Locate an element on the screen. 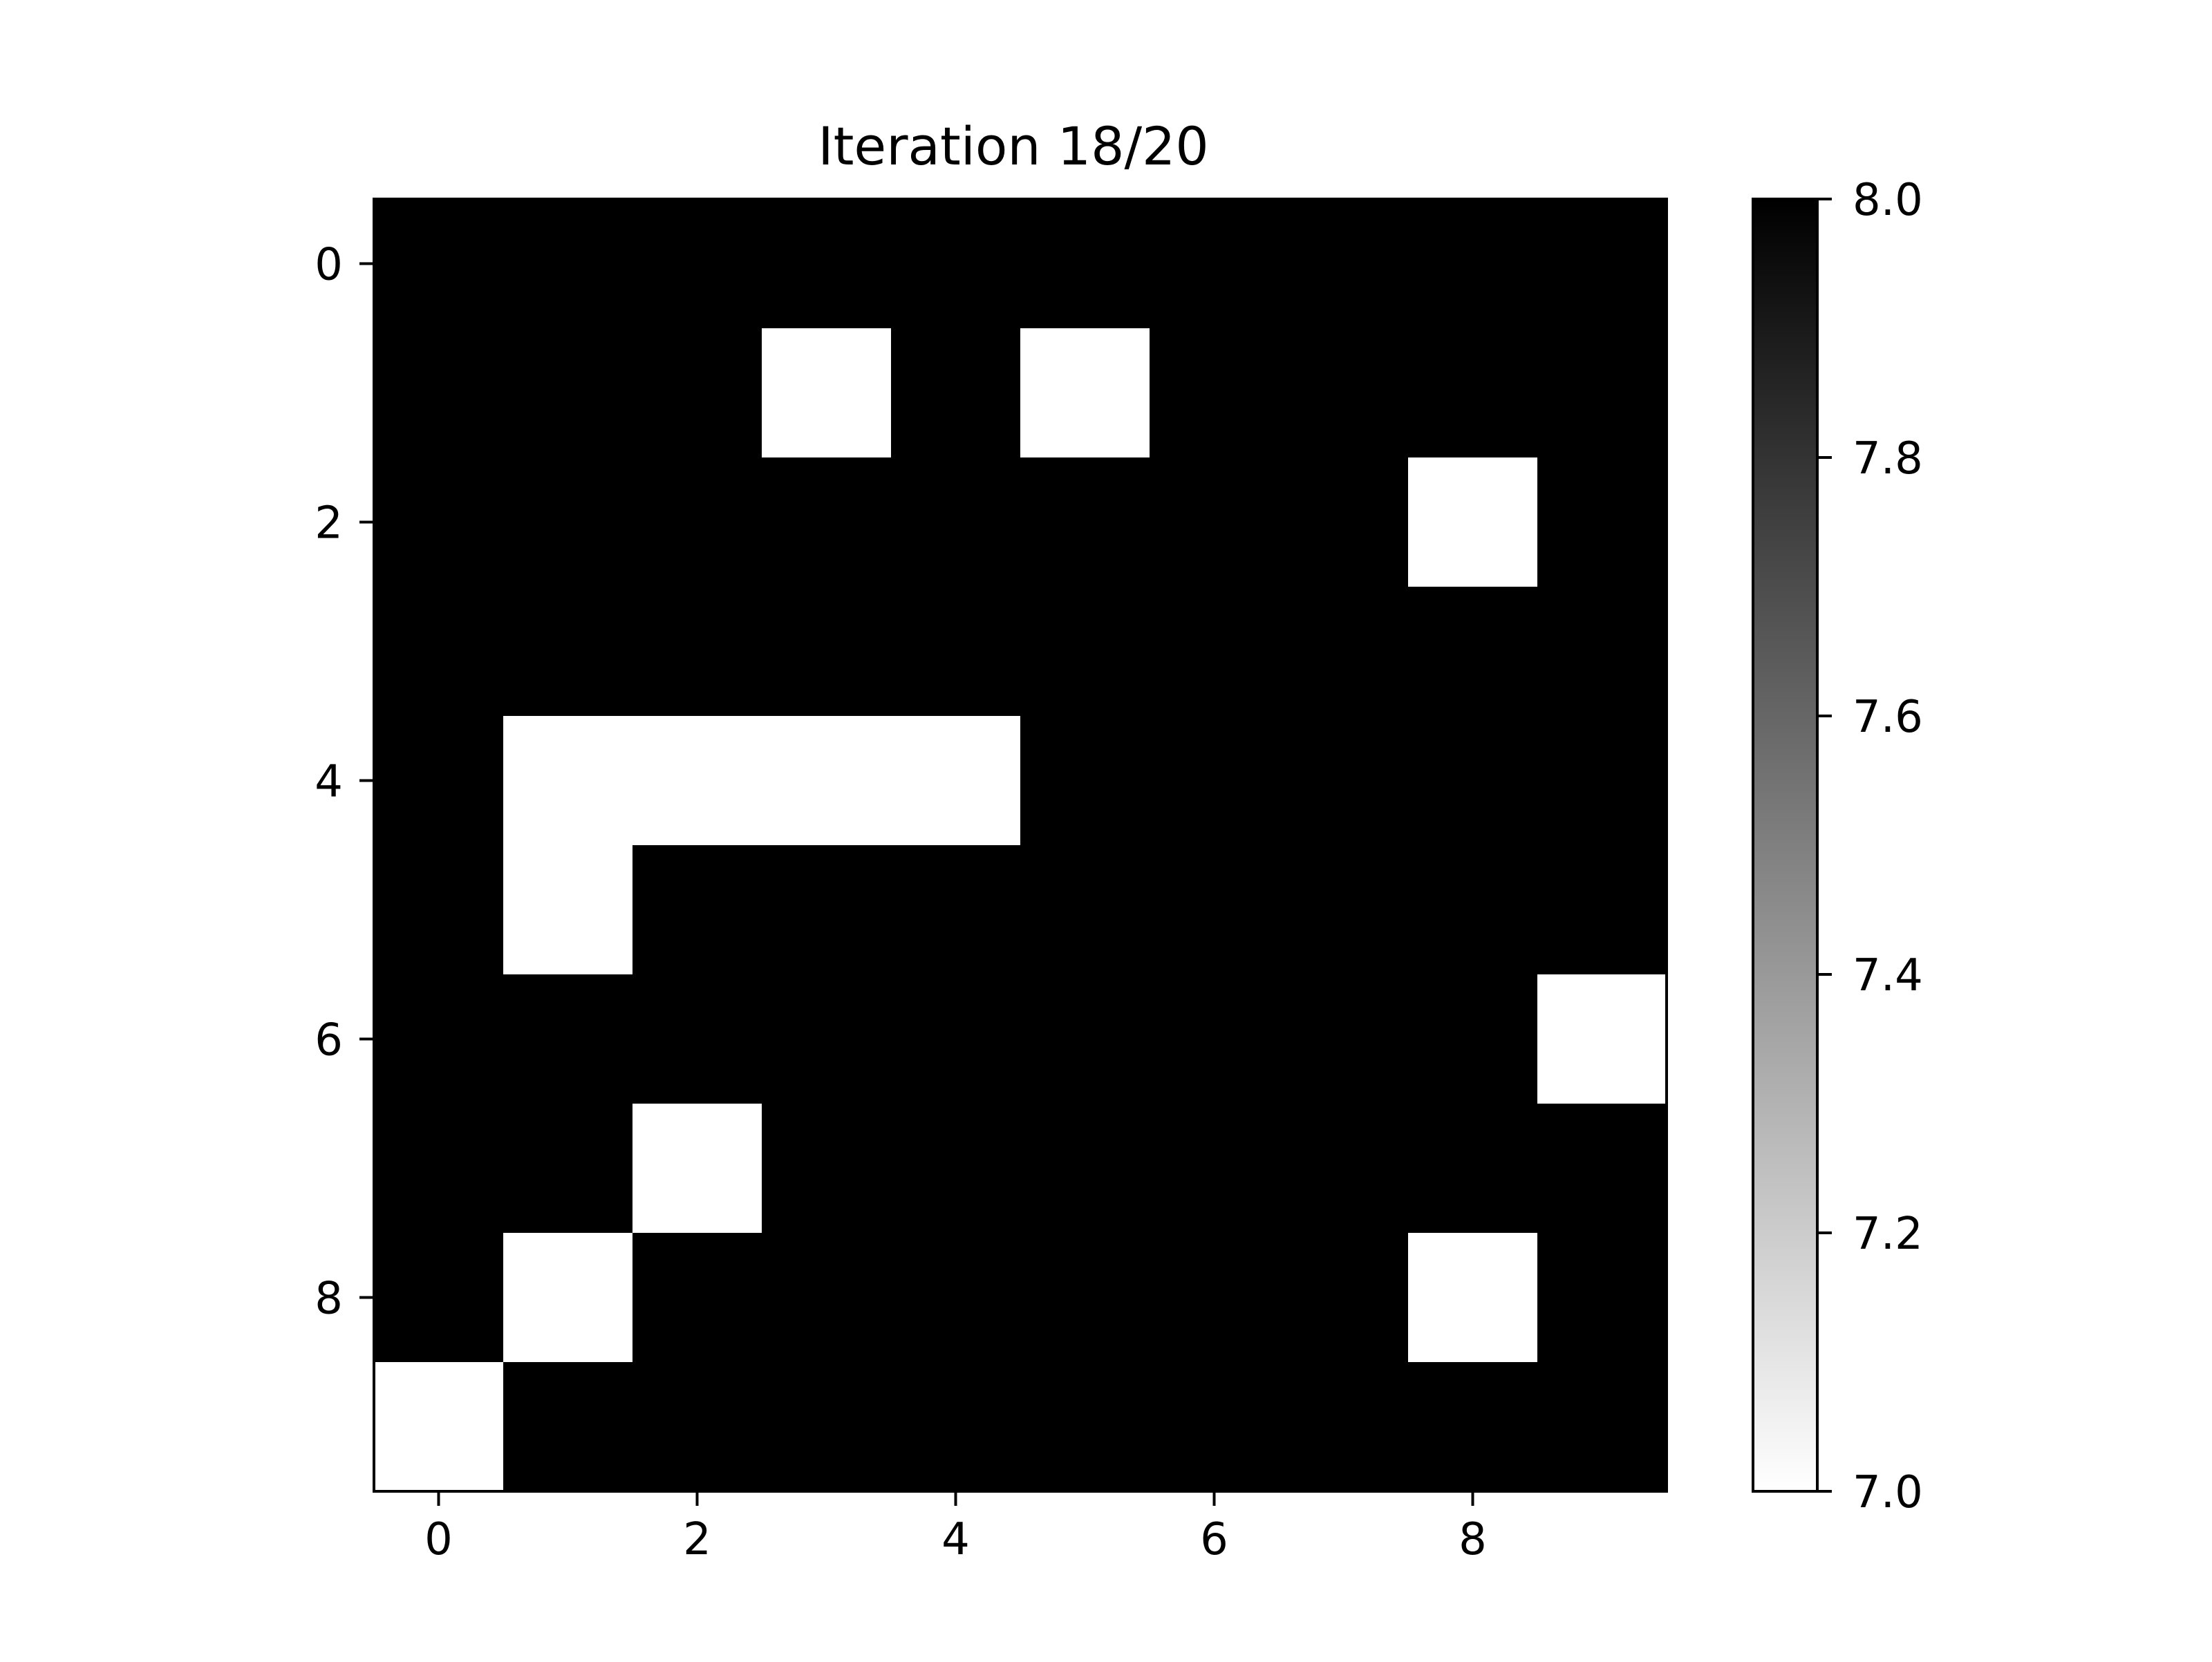 This screenshot has width=2212, height=1662. y-tick-label: 4 is located at coordinates (329, 782).